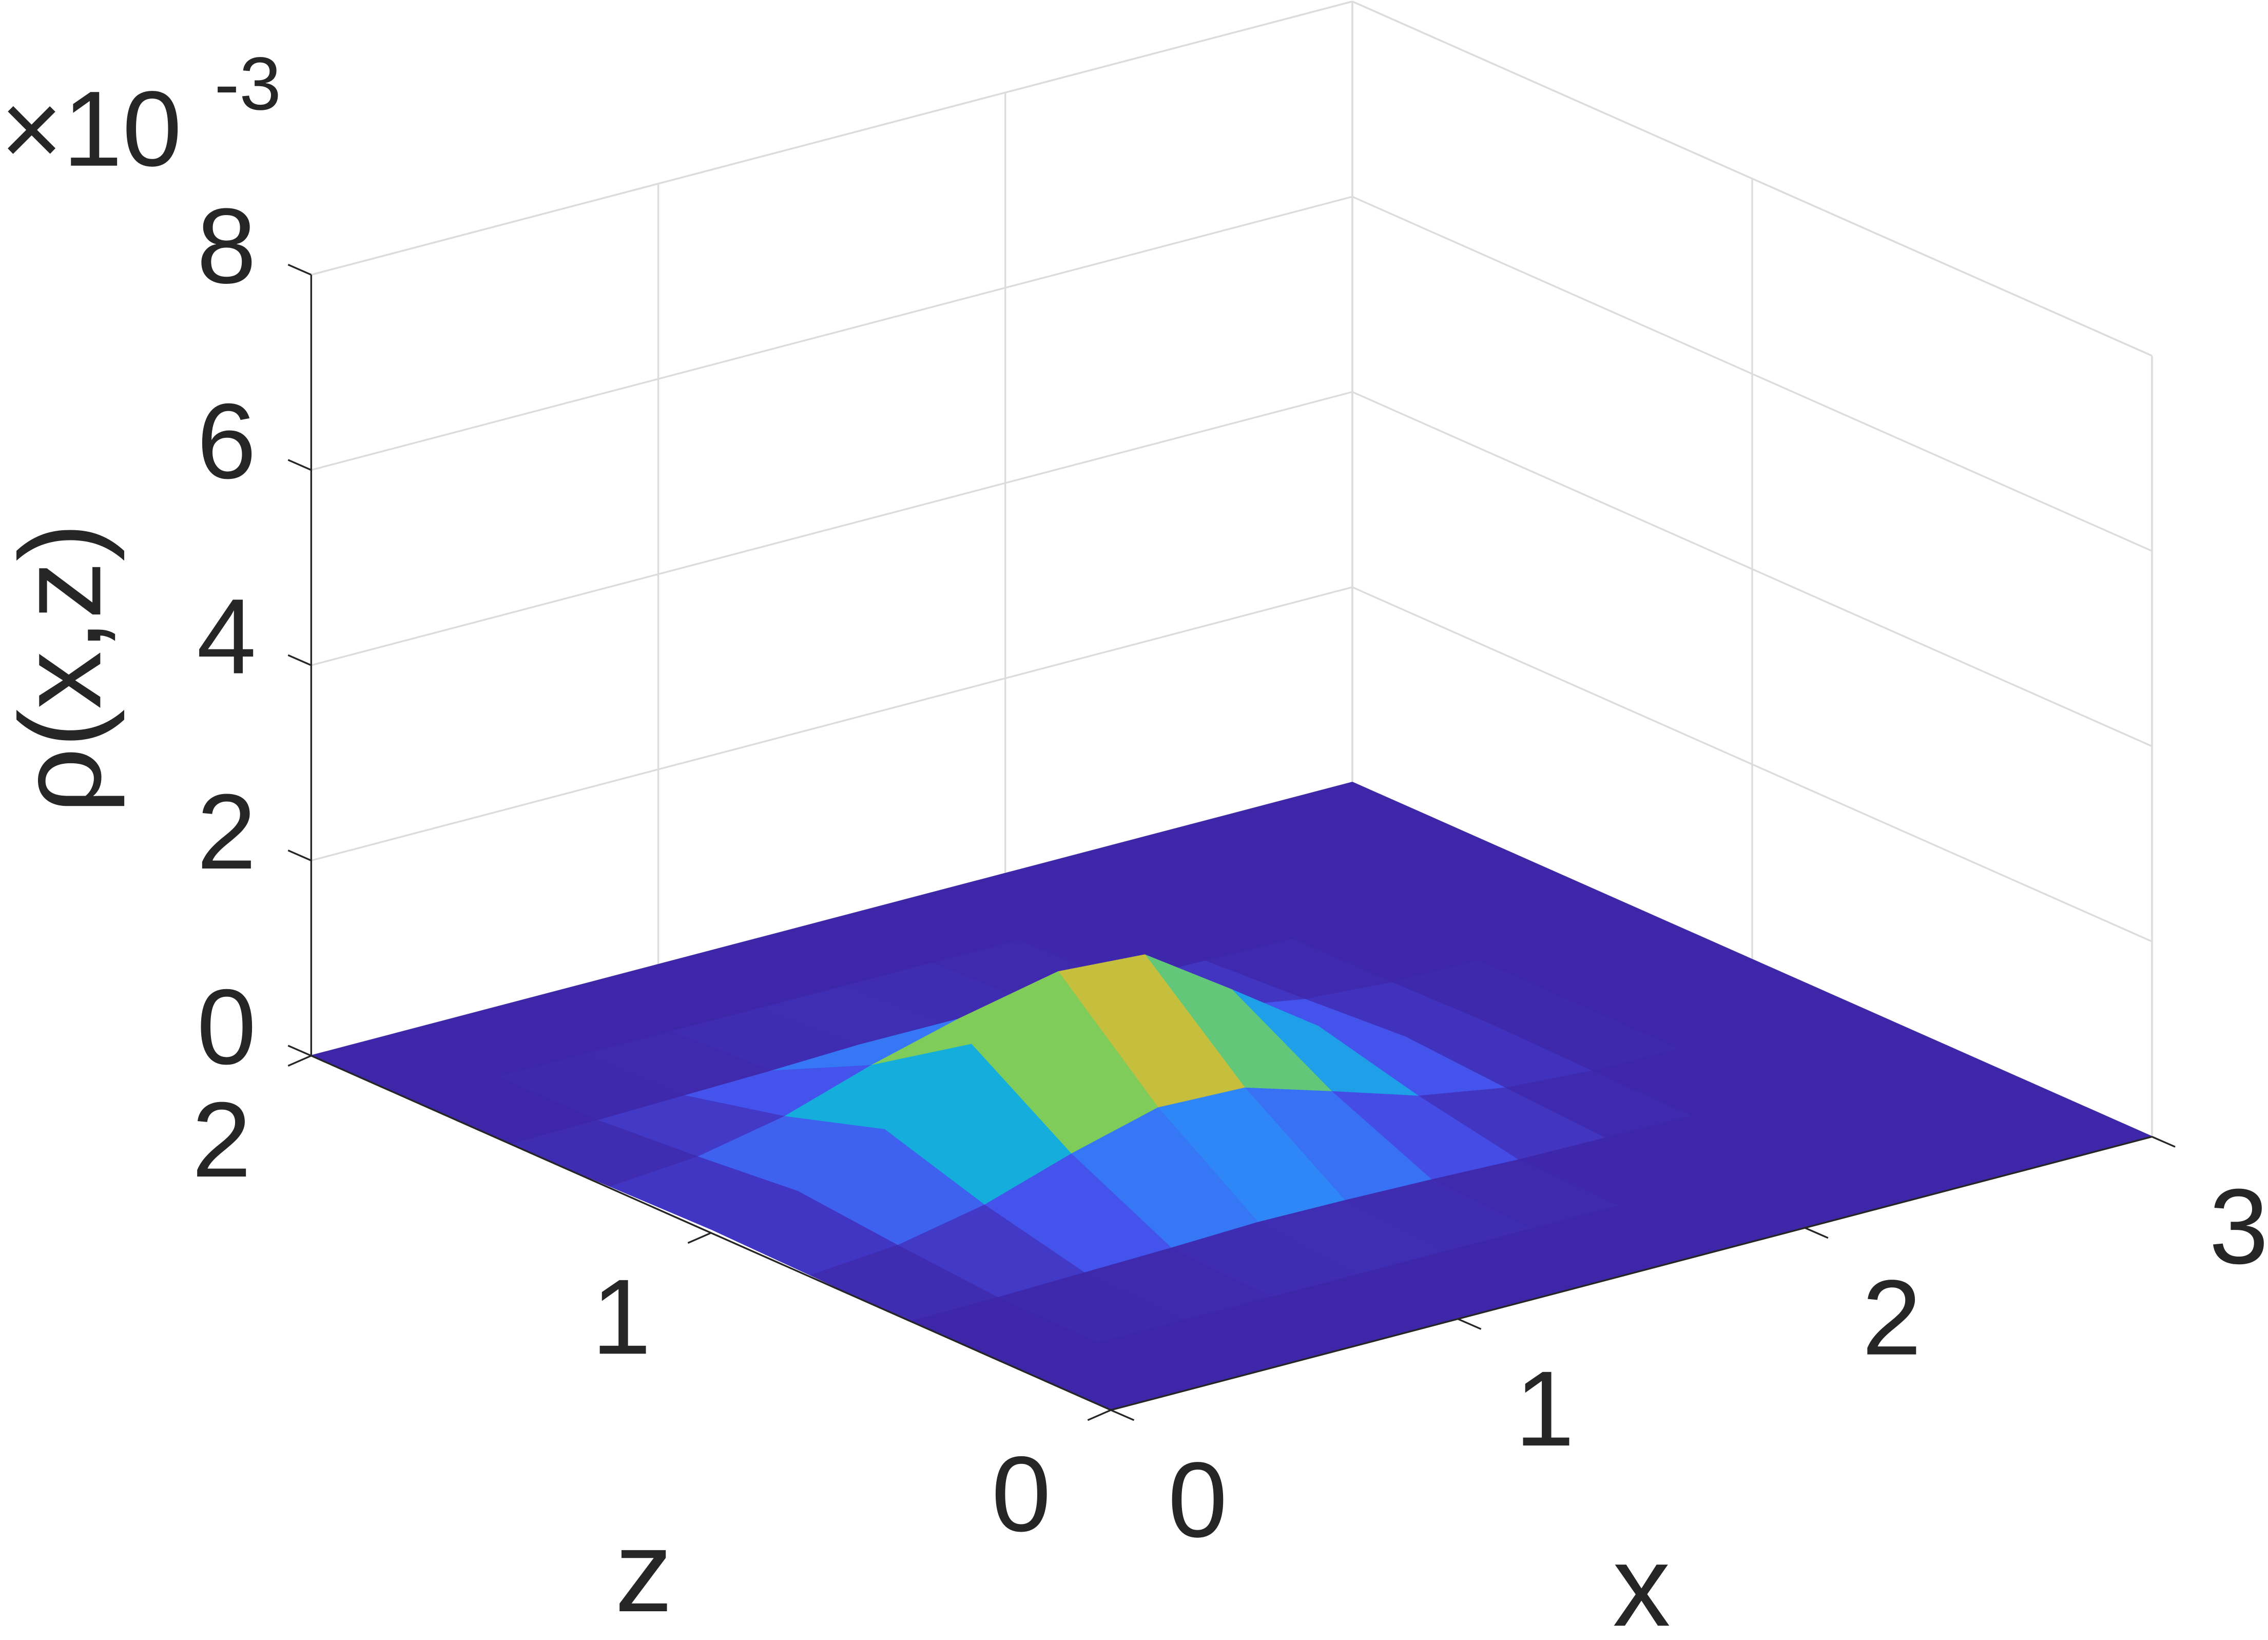  Describe the element at coordinates (227, 832) in the screenshot. I see `z-tick-label: 2` at that location.